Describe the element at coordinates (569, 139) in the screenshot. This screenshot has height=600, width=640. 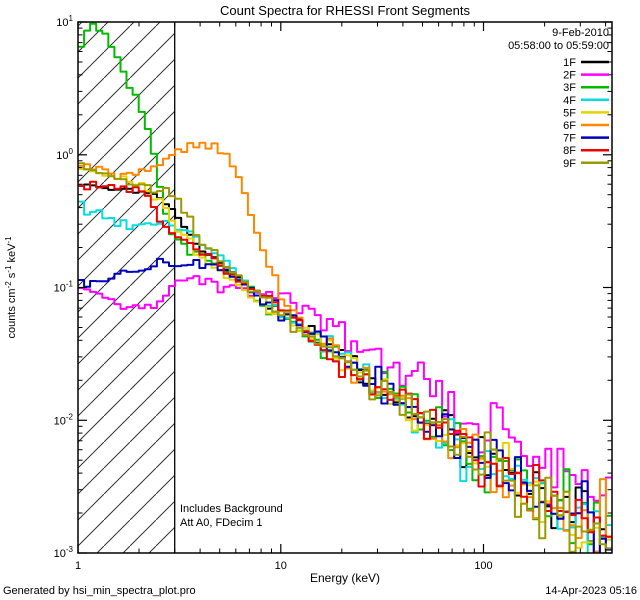
I see `legend-label-7F: 7F` at that location.